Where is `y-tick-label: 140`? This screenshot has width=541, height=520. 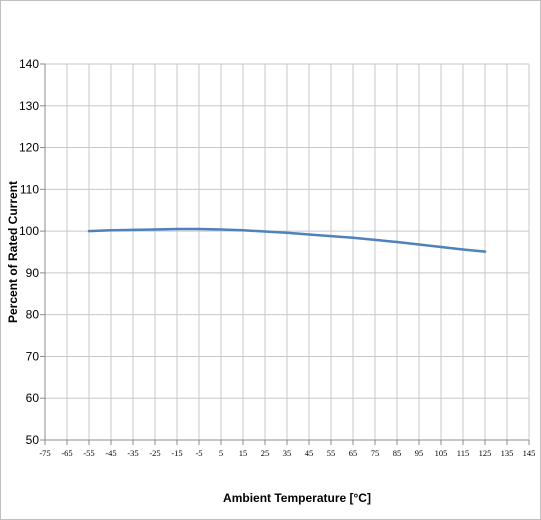 y-tick-label: 140 is located at coordinates (29, 64).